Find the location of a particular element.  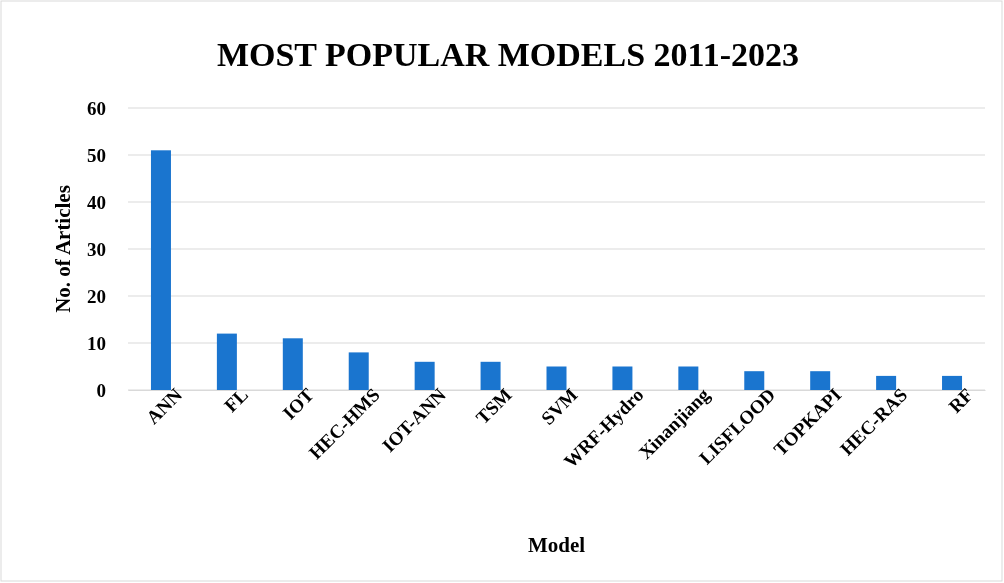

y-tick-label: 0 is located at coordinates (101, 390).